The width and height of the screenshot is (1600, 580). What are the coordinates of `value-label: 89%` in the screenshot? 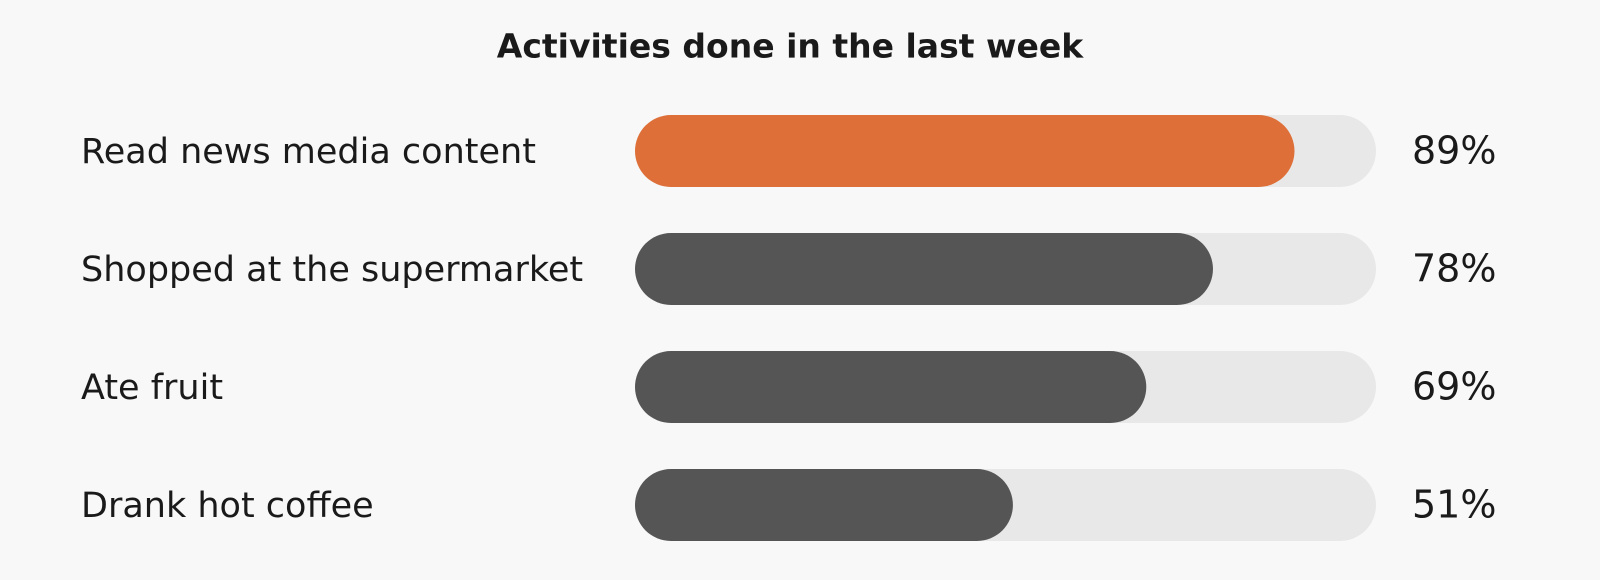 It's located at (1454, 151).